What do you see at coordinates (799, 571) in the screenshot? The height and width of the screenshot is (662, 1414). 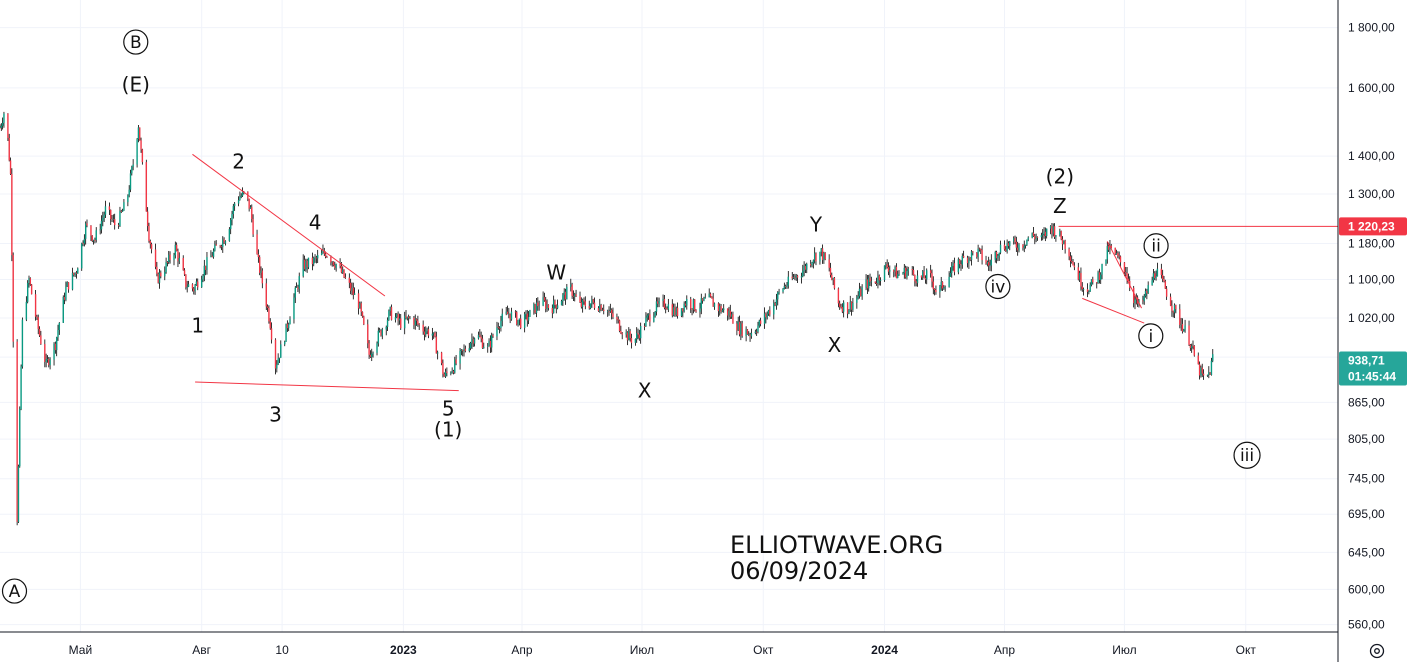 I see `watermark-date: 06/09/2024` at bounding box center [799, 571].